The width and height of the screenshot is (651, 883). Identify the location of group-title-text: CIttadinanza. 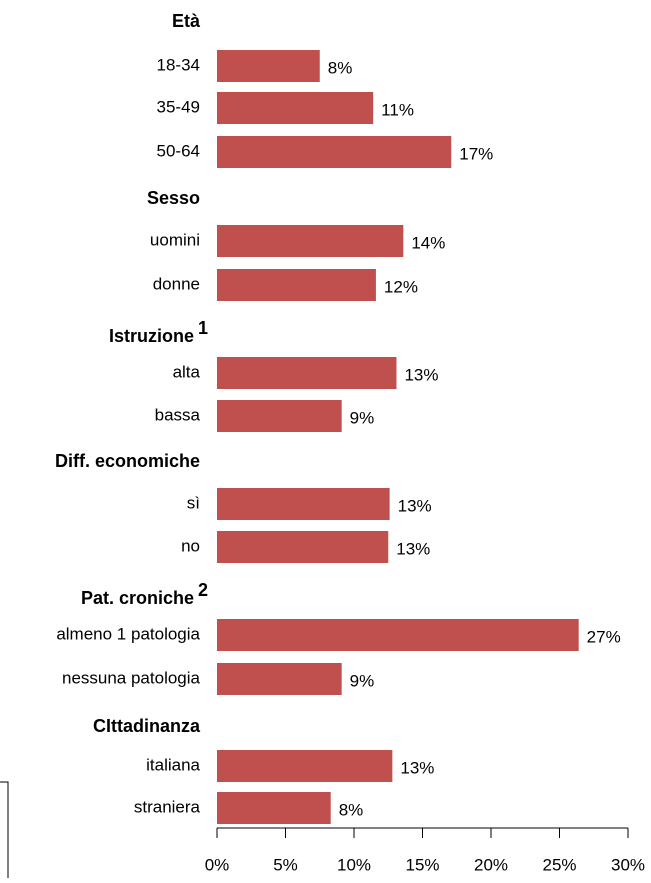
(147, 726).